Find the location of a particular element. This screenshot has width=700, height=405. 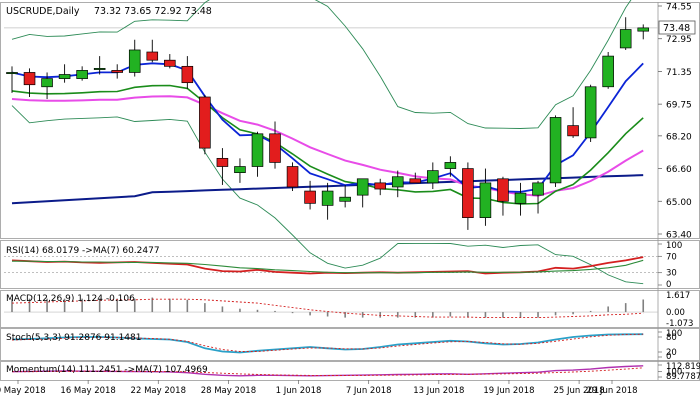

date-label: 1 Jun 2018 is located at coordinates (299, 391).